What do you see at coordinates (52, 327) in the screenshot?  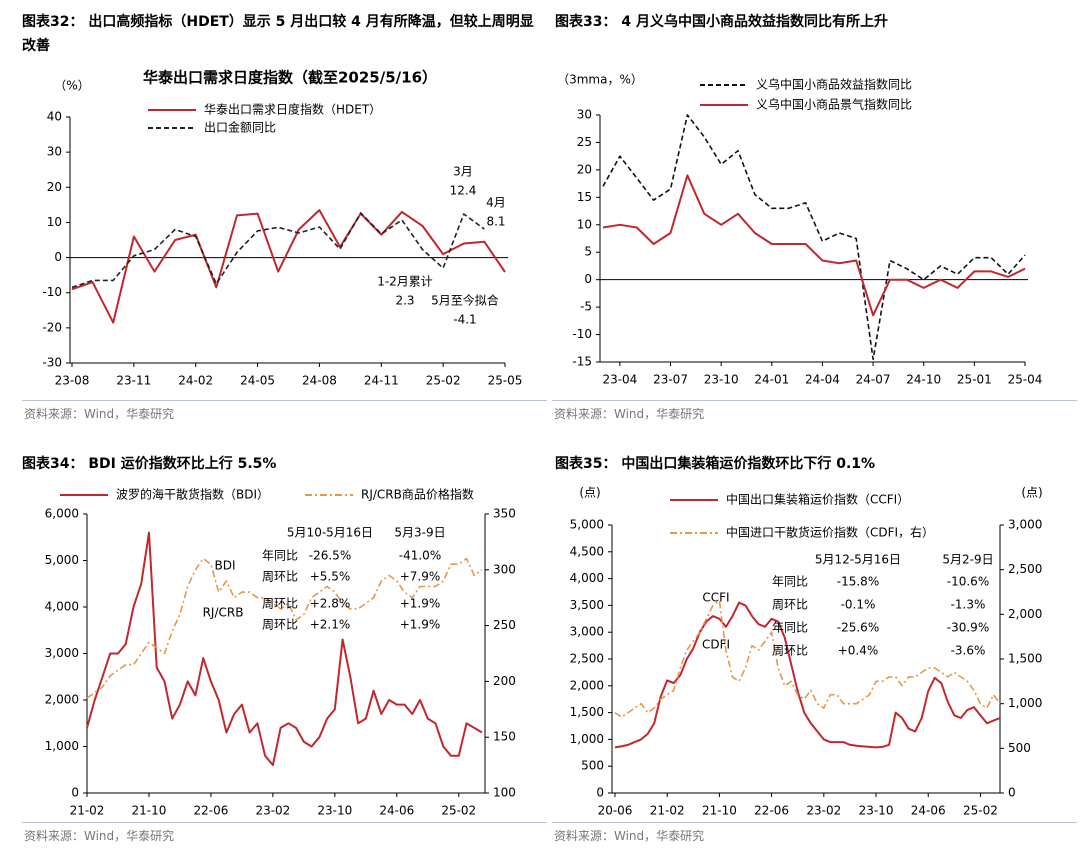 I see `y-tick-label: -20` at bounding box center [52, 327].